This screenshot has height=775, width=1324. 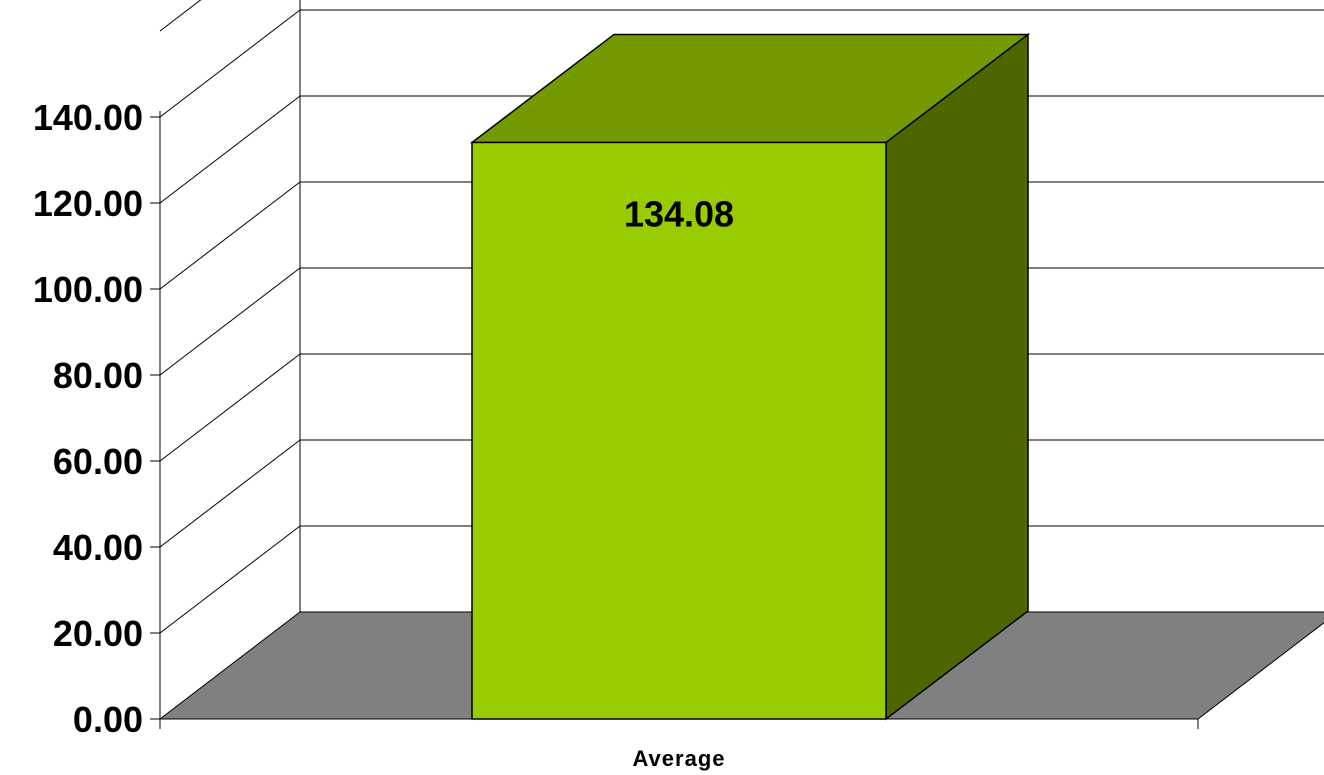 What do you see at coordinates (957, 376) in the screenshot?
I see `bar-side-face` at bounding box center [957, 376].